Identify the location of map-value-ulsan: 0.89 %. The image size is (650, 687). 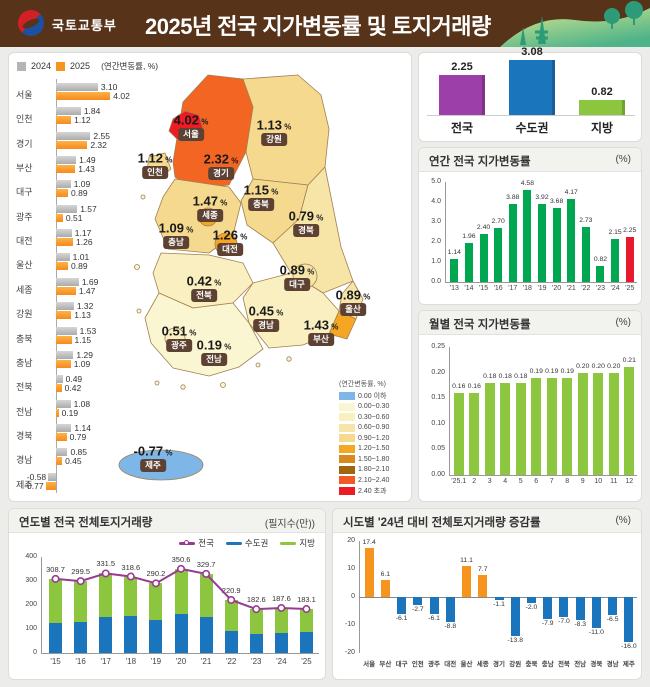
(353, 295).